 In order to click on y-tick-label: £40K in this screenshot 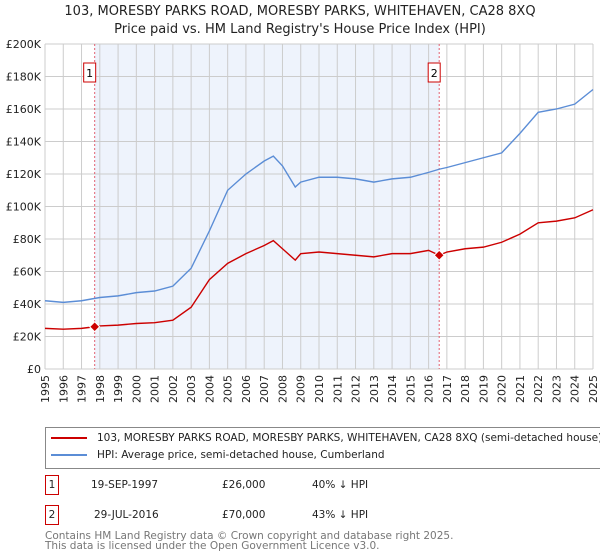, I will do `click(27, 304)`.